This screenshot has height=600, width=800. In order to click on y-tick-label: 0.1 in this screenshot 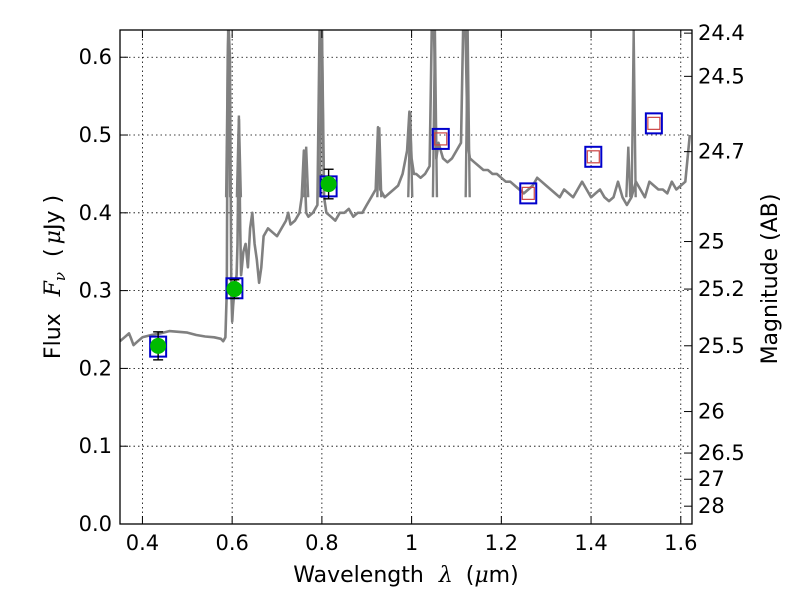, I will do `click(95, 446)`.